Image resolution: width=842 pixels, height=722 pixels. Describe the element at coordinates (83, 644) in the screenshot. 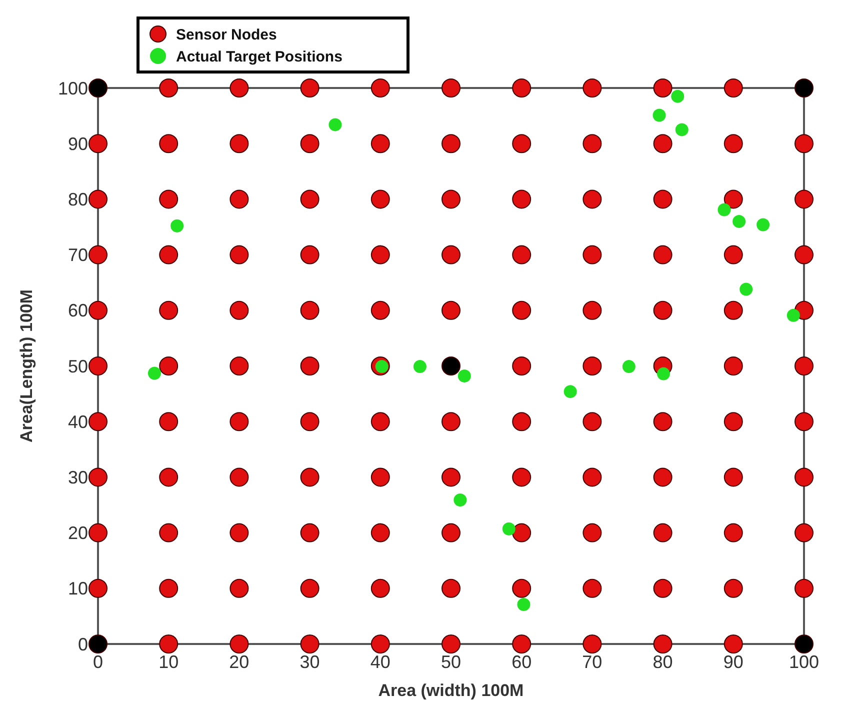

I see `y-tick-label: 0` at that location.